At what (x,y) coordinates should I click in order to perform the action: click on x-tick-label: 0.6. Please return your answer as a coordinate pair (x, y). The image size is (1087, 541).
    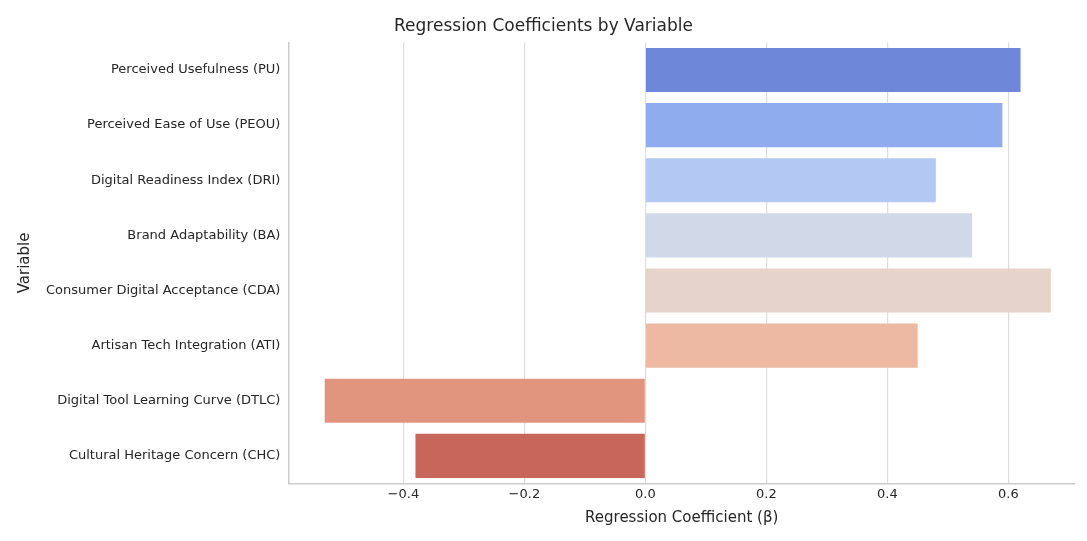
    Looking at the image, I should click on (1008, 493).